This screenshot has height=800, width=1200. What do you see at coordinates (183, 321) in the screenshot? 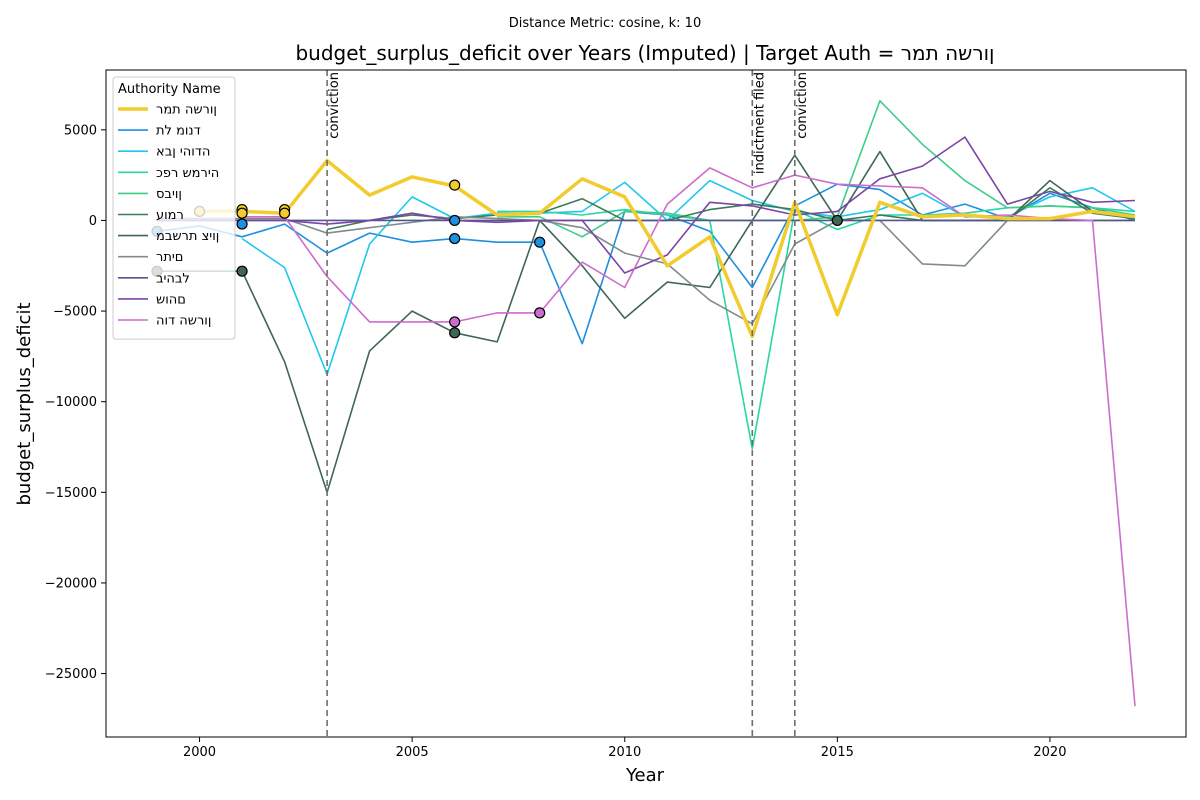
I see `legend-entry: ןורשה דוה` at bounding box center [183, 321].